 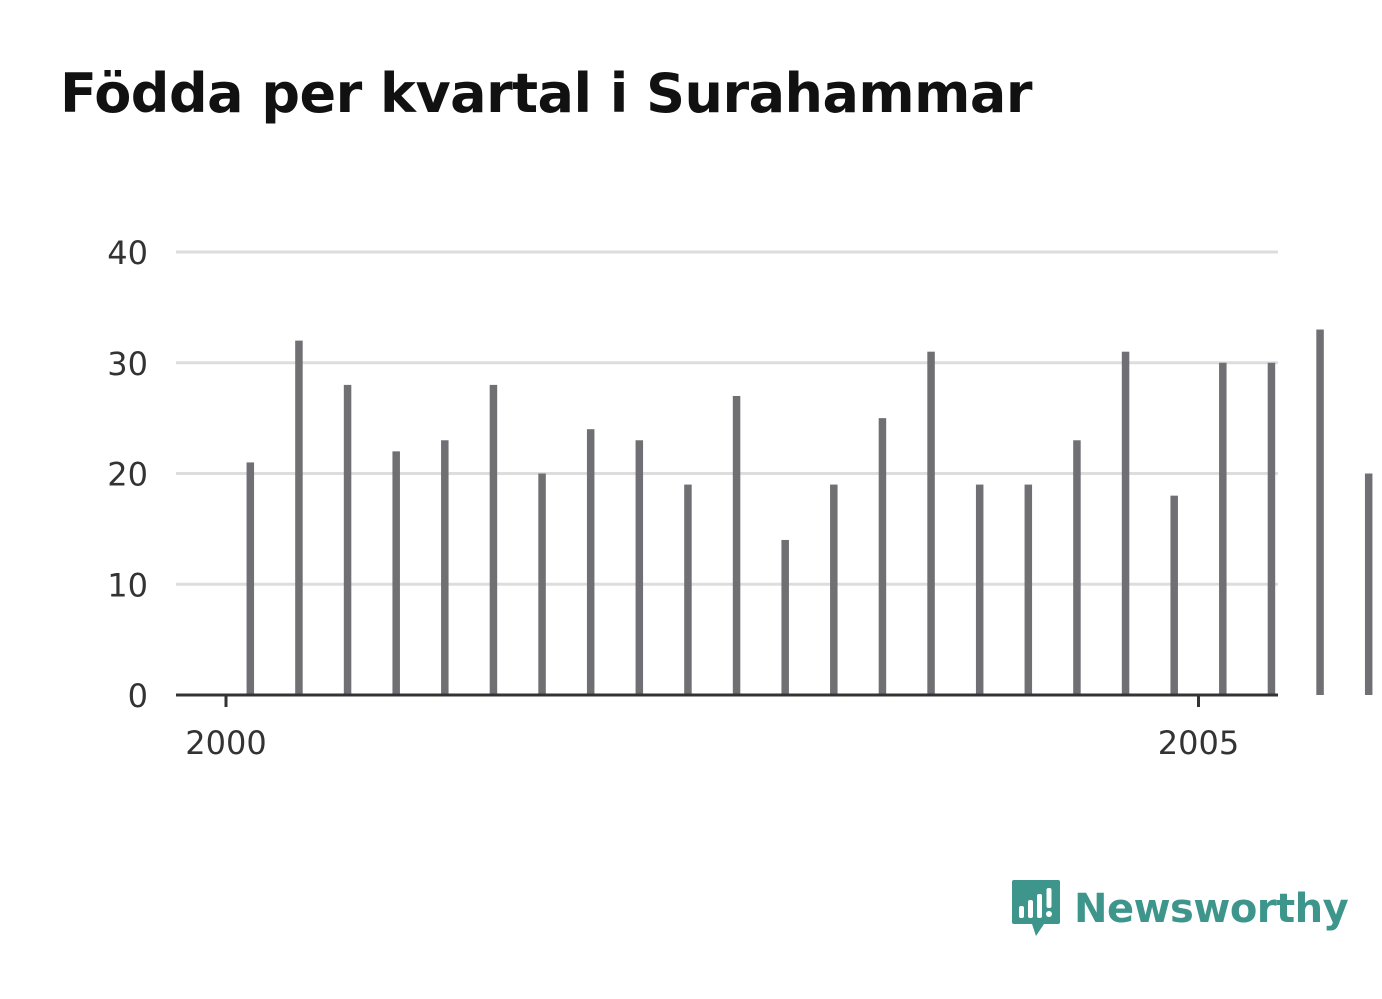 I want to click on y-tick-label: 10, so click(x=127, y=585).